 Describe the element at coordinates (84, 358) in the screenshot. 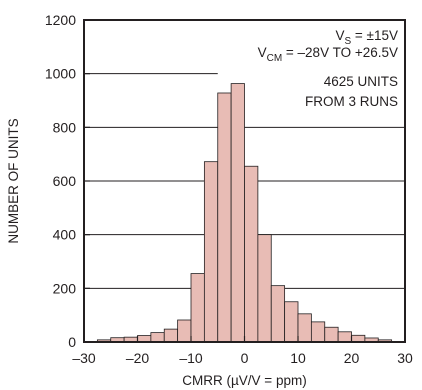

I see `x-tick-label: –30` at that location.